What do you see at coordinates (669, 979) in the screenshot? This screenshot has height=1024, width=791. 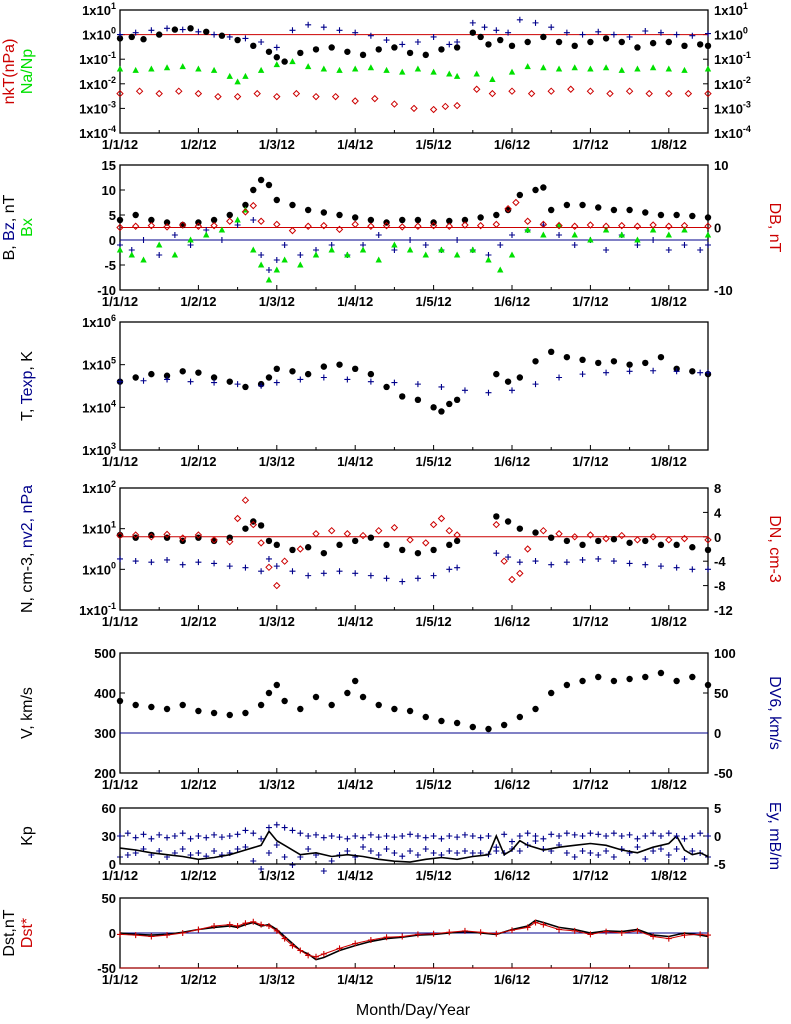 I see `x-tick-label: 1/8/12` at bounding box center [669, 979].